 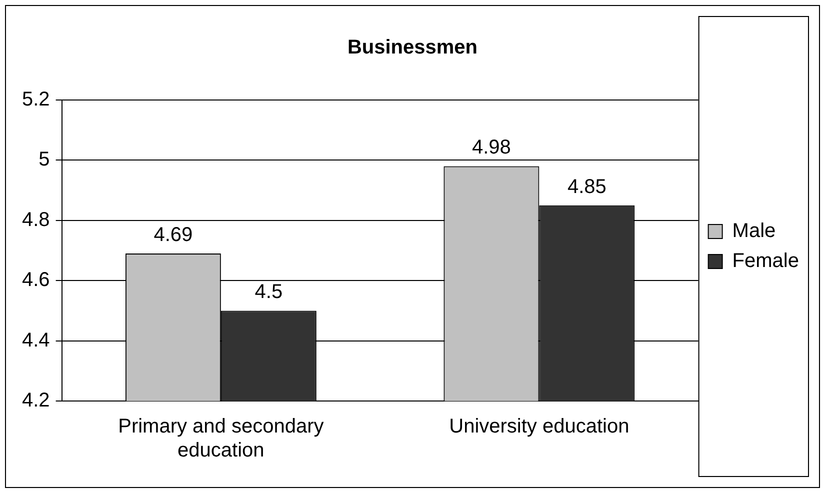 I want to click on chart-title: Businessmen, so click(x=412, y=47).